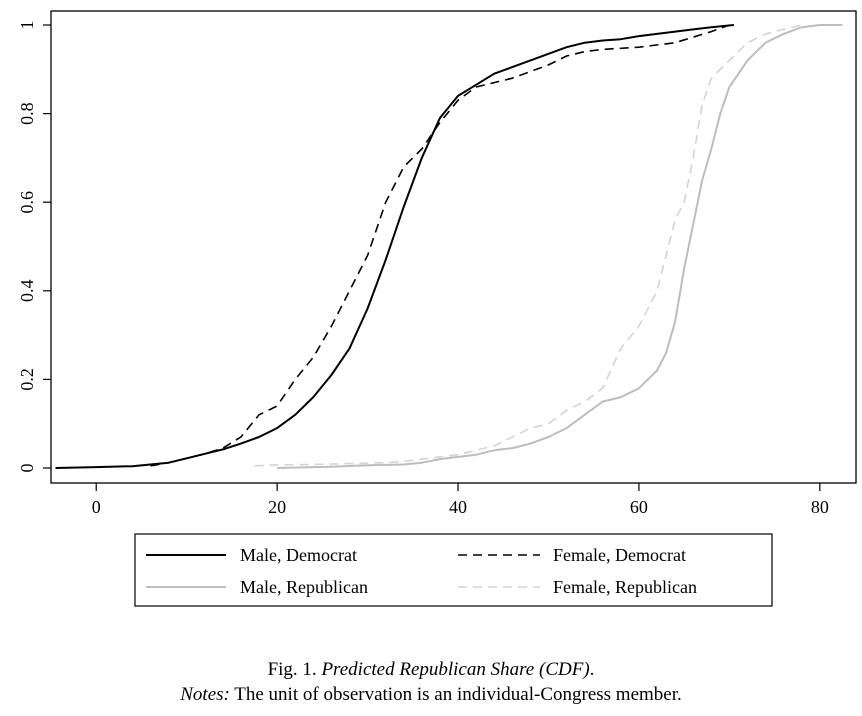  What do you see at coordinates (592, 669) in the screenshot?
I see `figure-title-end: .` at bounding box center [592, 669].